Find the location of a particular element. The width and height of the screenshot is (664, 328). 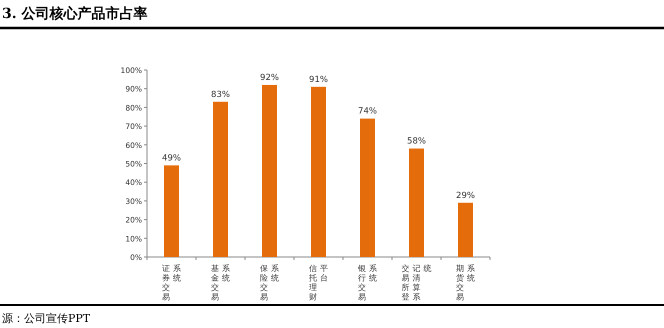

category-label: 交易所登记清算系统 is located at coordinates (417, 283).